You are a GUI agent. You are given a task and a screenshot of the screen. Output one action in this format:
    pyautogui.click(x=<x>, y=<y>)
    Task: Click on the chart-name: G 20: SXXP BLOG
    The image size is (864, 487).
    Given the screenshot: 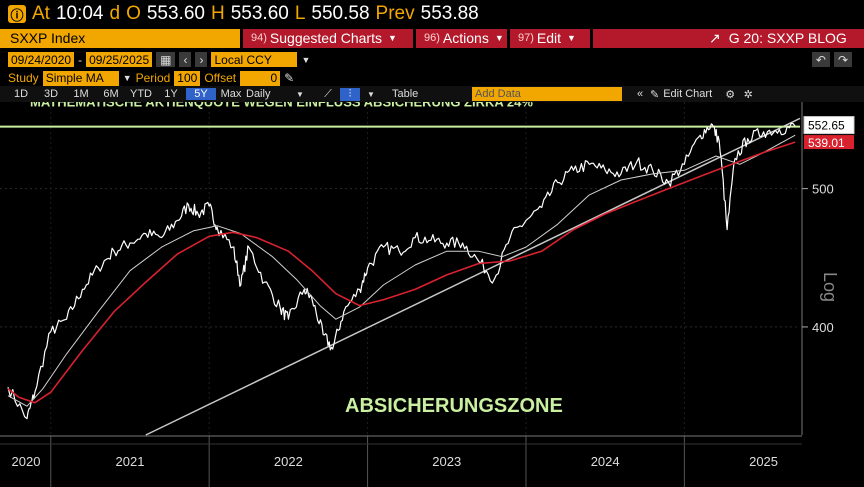 What is the action you would take?
    pyautogui.click(x=787, y=38)
    